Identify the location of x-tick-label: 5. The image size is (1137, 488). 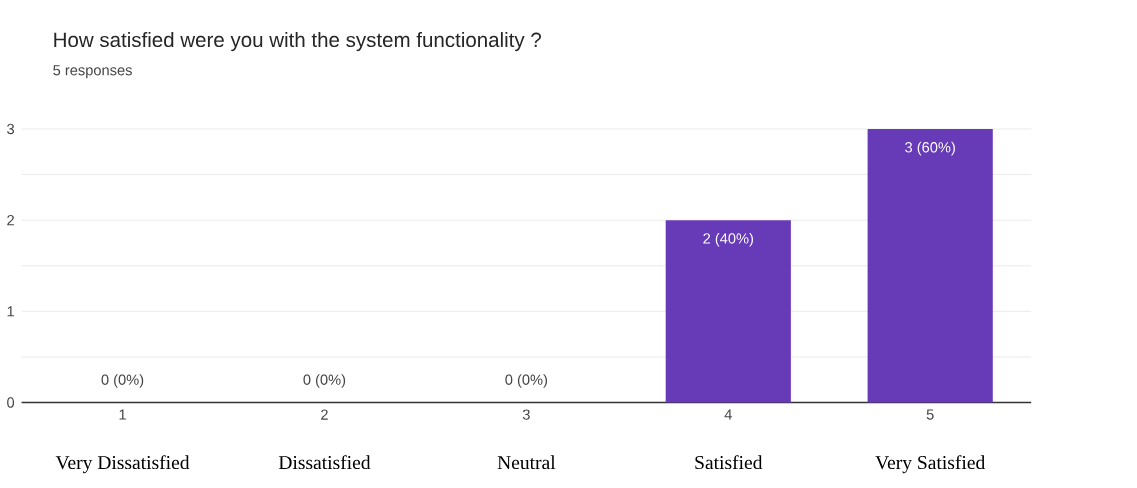
(930, 414).